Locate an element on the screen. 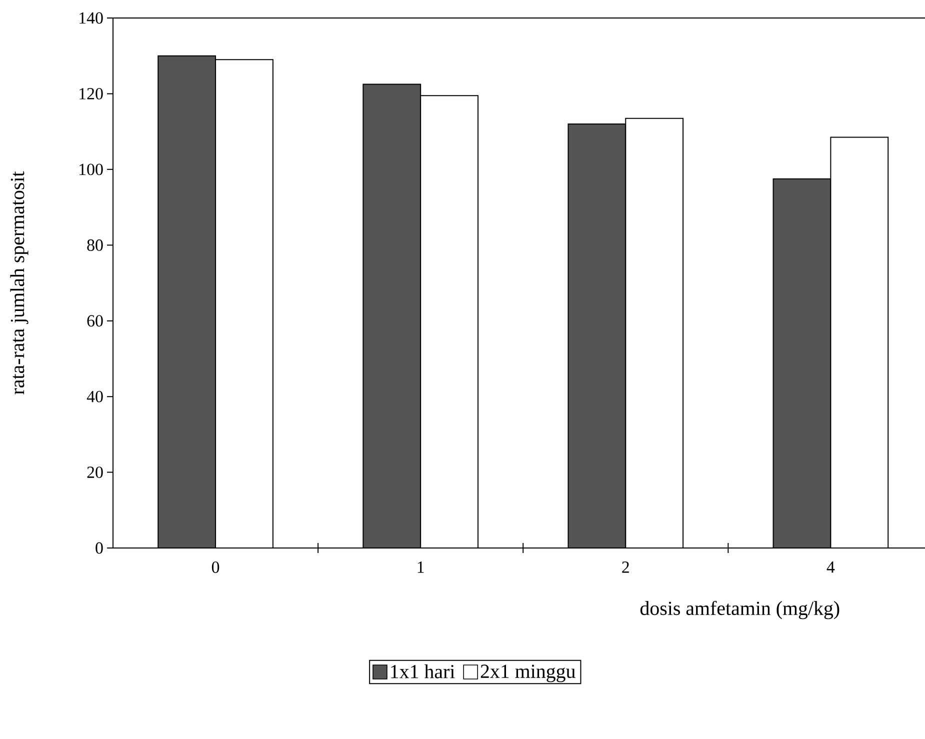 The width and height of the screenshot is (925, 739). y-tick-label: 40 is located at coordinates (94, 396).